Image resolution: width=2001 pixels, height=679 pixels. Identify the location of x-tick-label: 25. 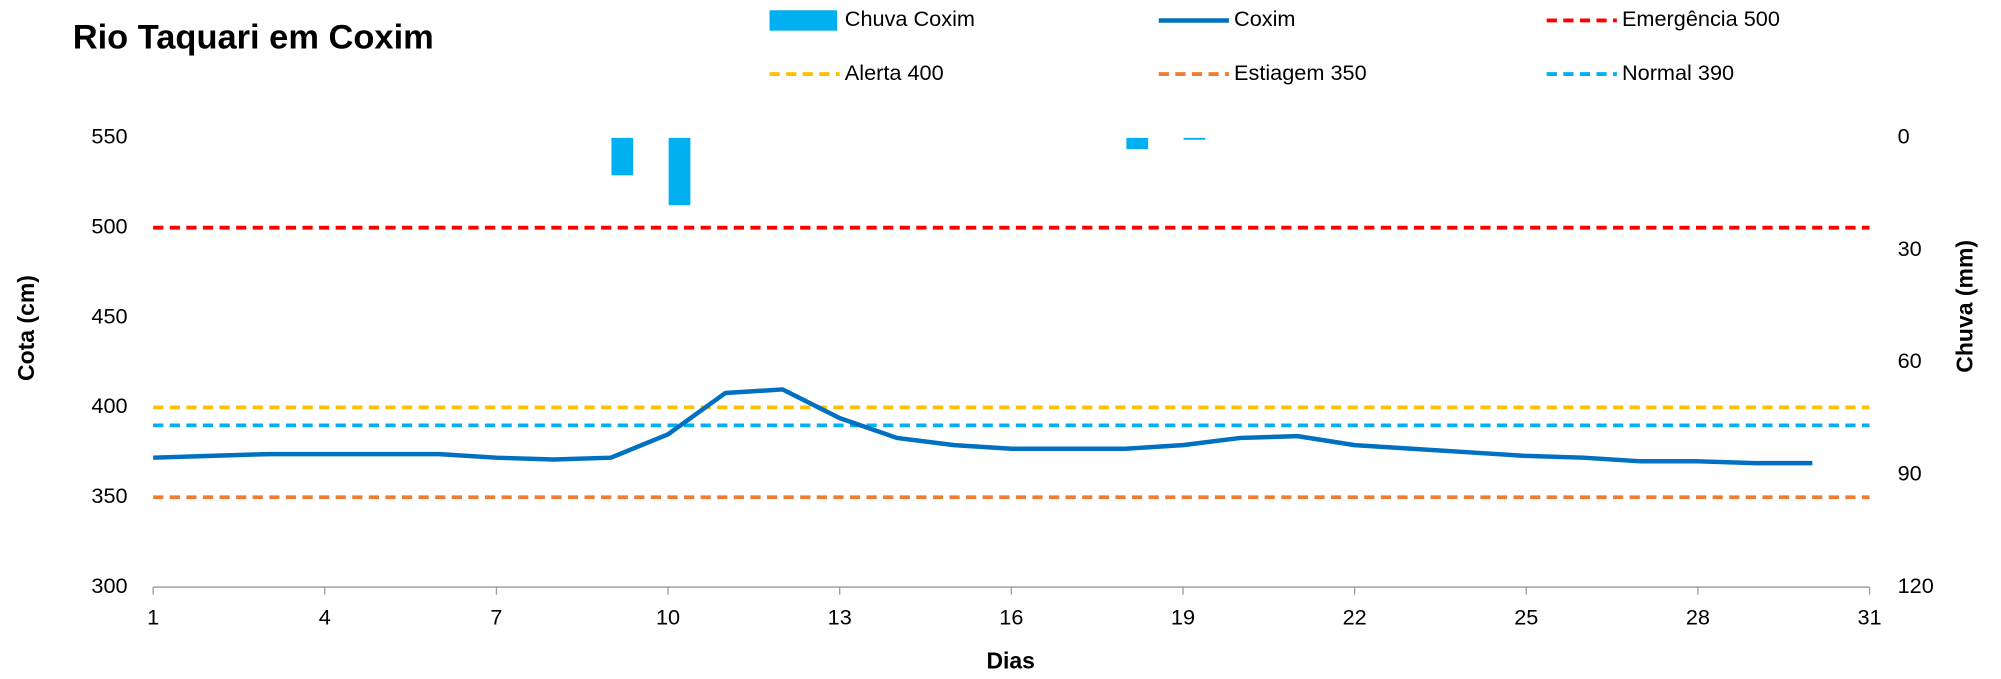
(1526, 617).